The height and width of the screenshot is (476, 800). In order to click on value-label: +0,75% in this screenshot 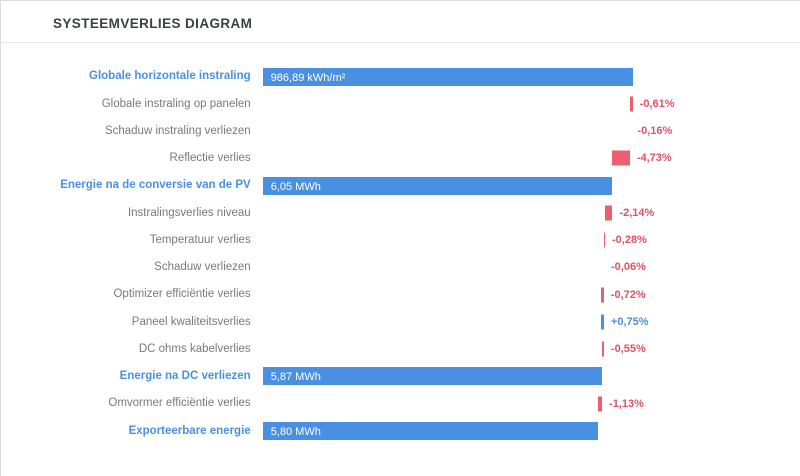, I will do `click(629, 321)`.